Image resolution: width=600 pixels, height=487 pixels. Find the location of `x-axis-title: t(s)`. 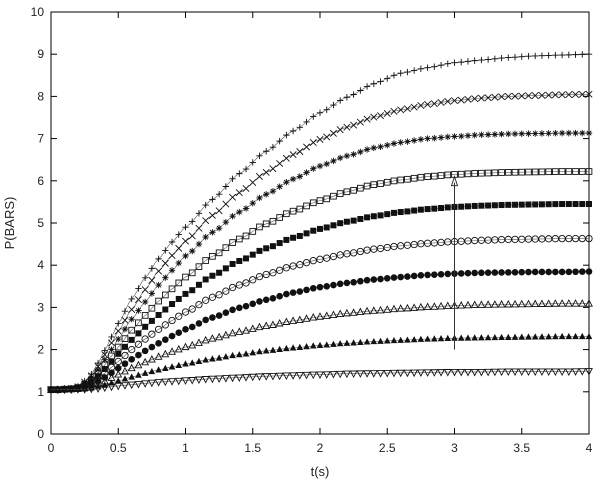

x-axis-title: t(s) is located at coordinates (320, 471).